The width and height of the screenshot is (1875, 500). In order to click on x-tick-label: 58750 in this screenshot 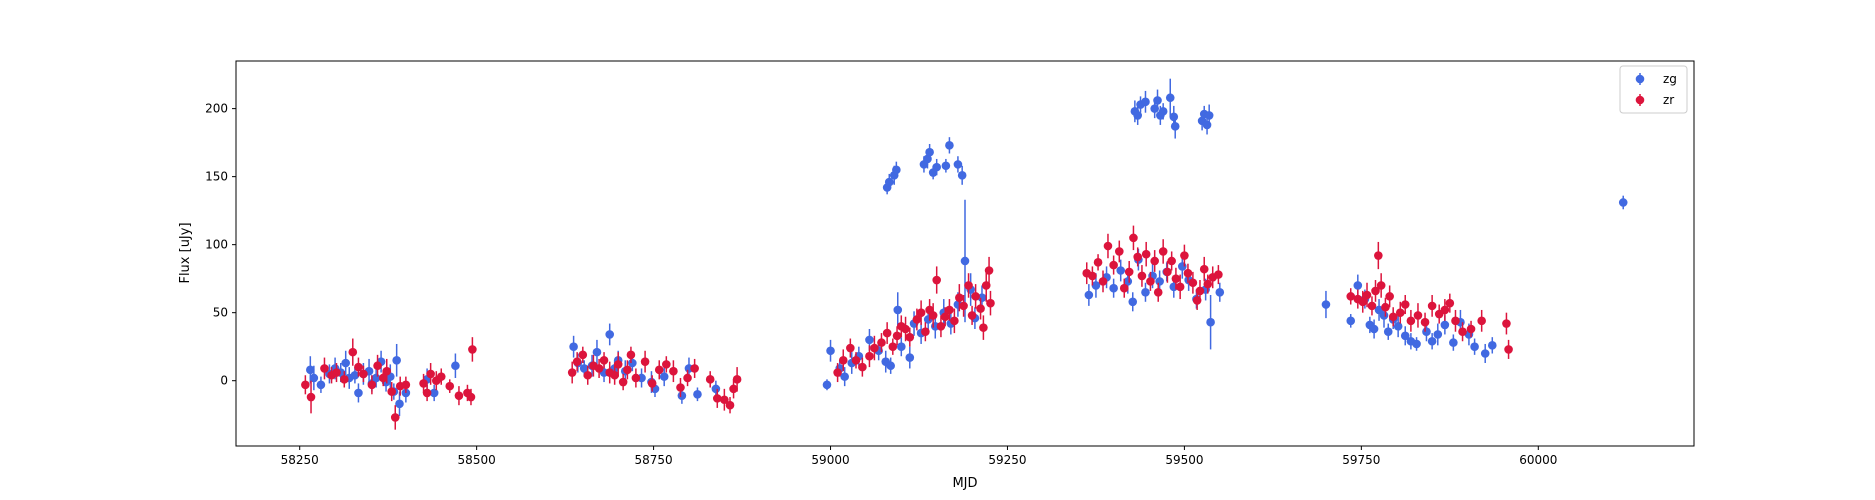, I will do `click(653, 460)`.